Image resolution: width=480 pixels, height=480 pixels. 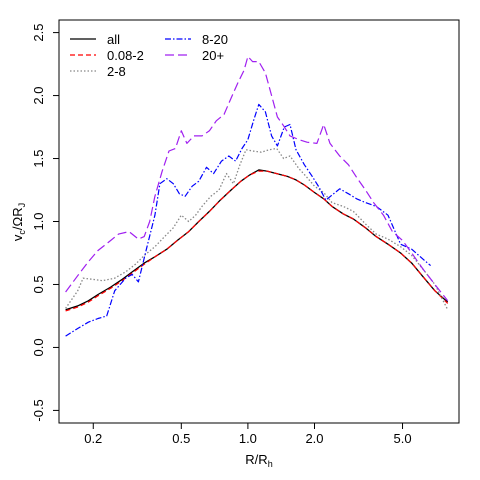 I want to click on y-axis-label: vc/ΩRJ, so click(x=18, y=222).